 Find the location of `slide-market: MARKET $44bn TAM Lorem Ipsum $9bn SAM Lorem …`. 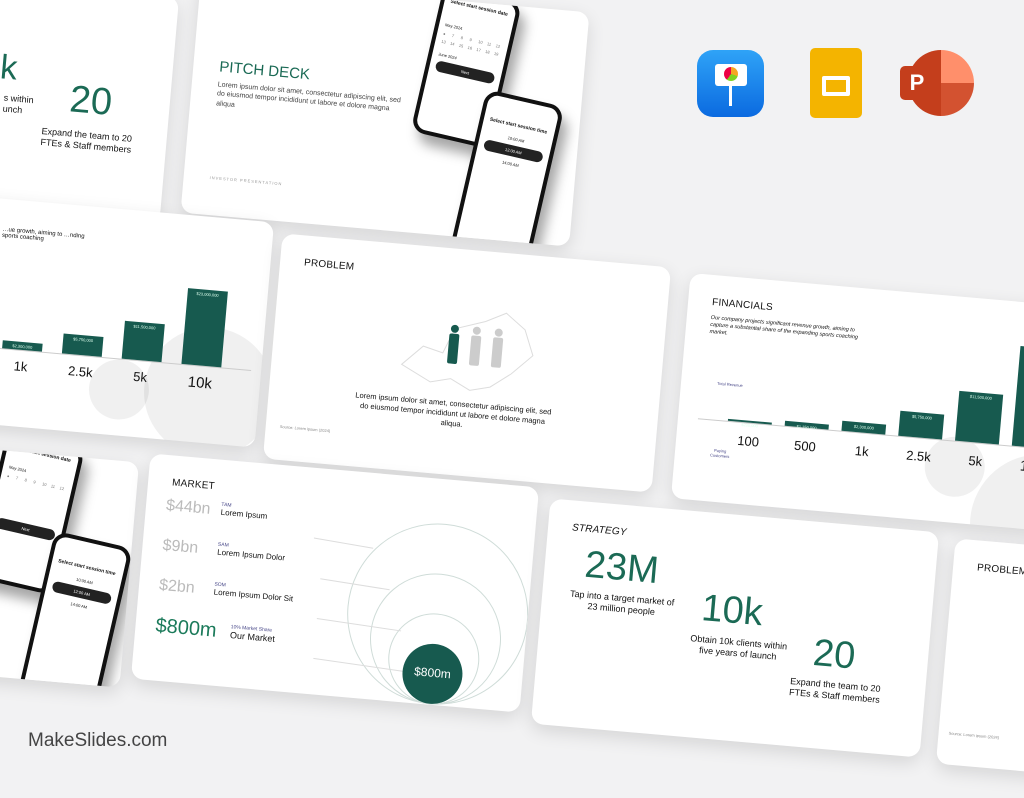

slide-market: MARKET $44bn TAM Lorem Ipsum $9bn SAM Lorem … is located at coordinates (335, 583).